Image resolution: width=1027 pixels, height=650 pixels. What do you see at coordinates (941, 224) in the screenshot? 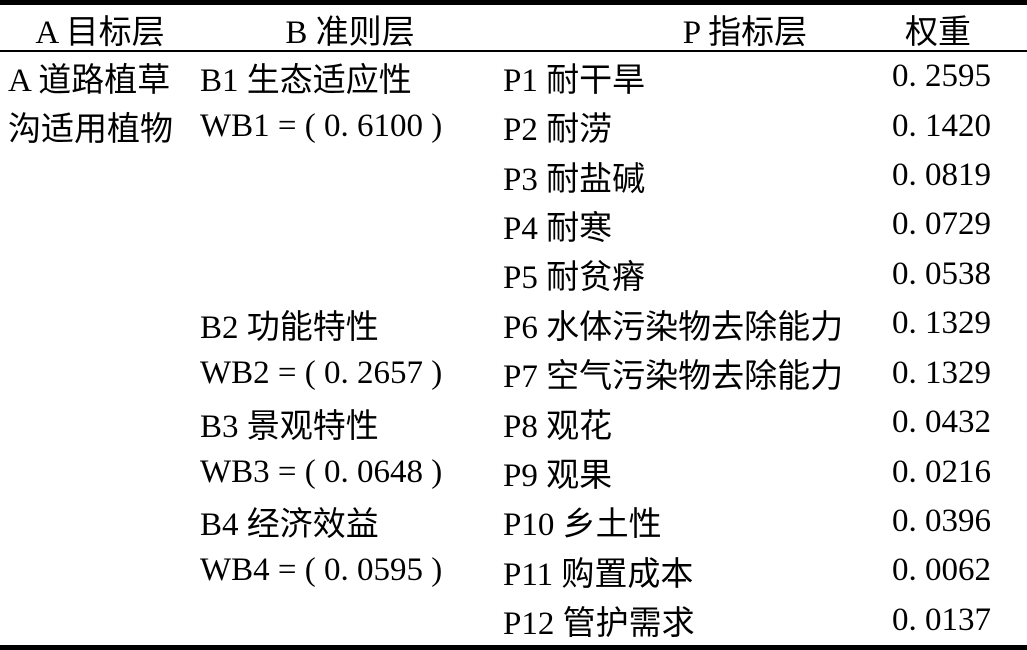
I see `weight-p4: 0. 0729` at bounding box center [941, 224].